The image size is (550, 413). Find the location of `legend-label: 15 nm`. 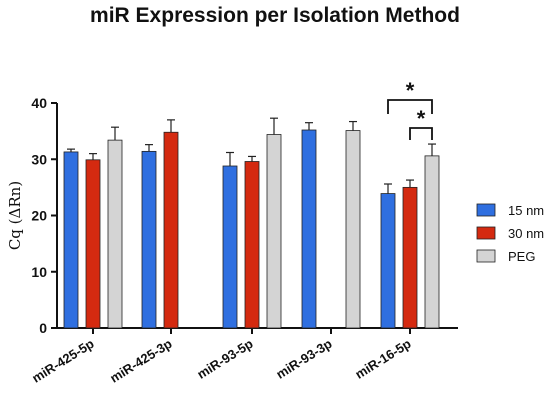

legend-label: 15 nm is located at coordinates (526, 210).